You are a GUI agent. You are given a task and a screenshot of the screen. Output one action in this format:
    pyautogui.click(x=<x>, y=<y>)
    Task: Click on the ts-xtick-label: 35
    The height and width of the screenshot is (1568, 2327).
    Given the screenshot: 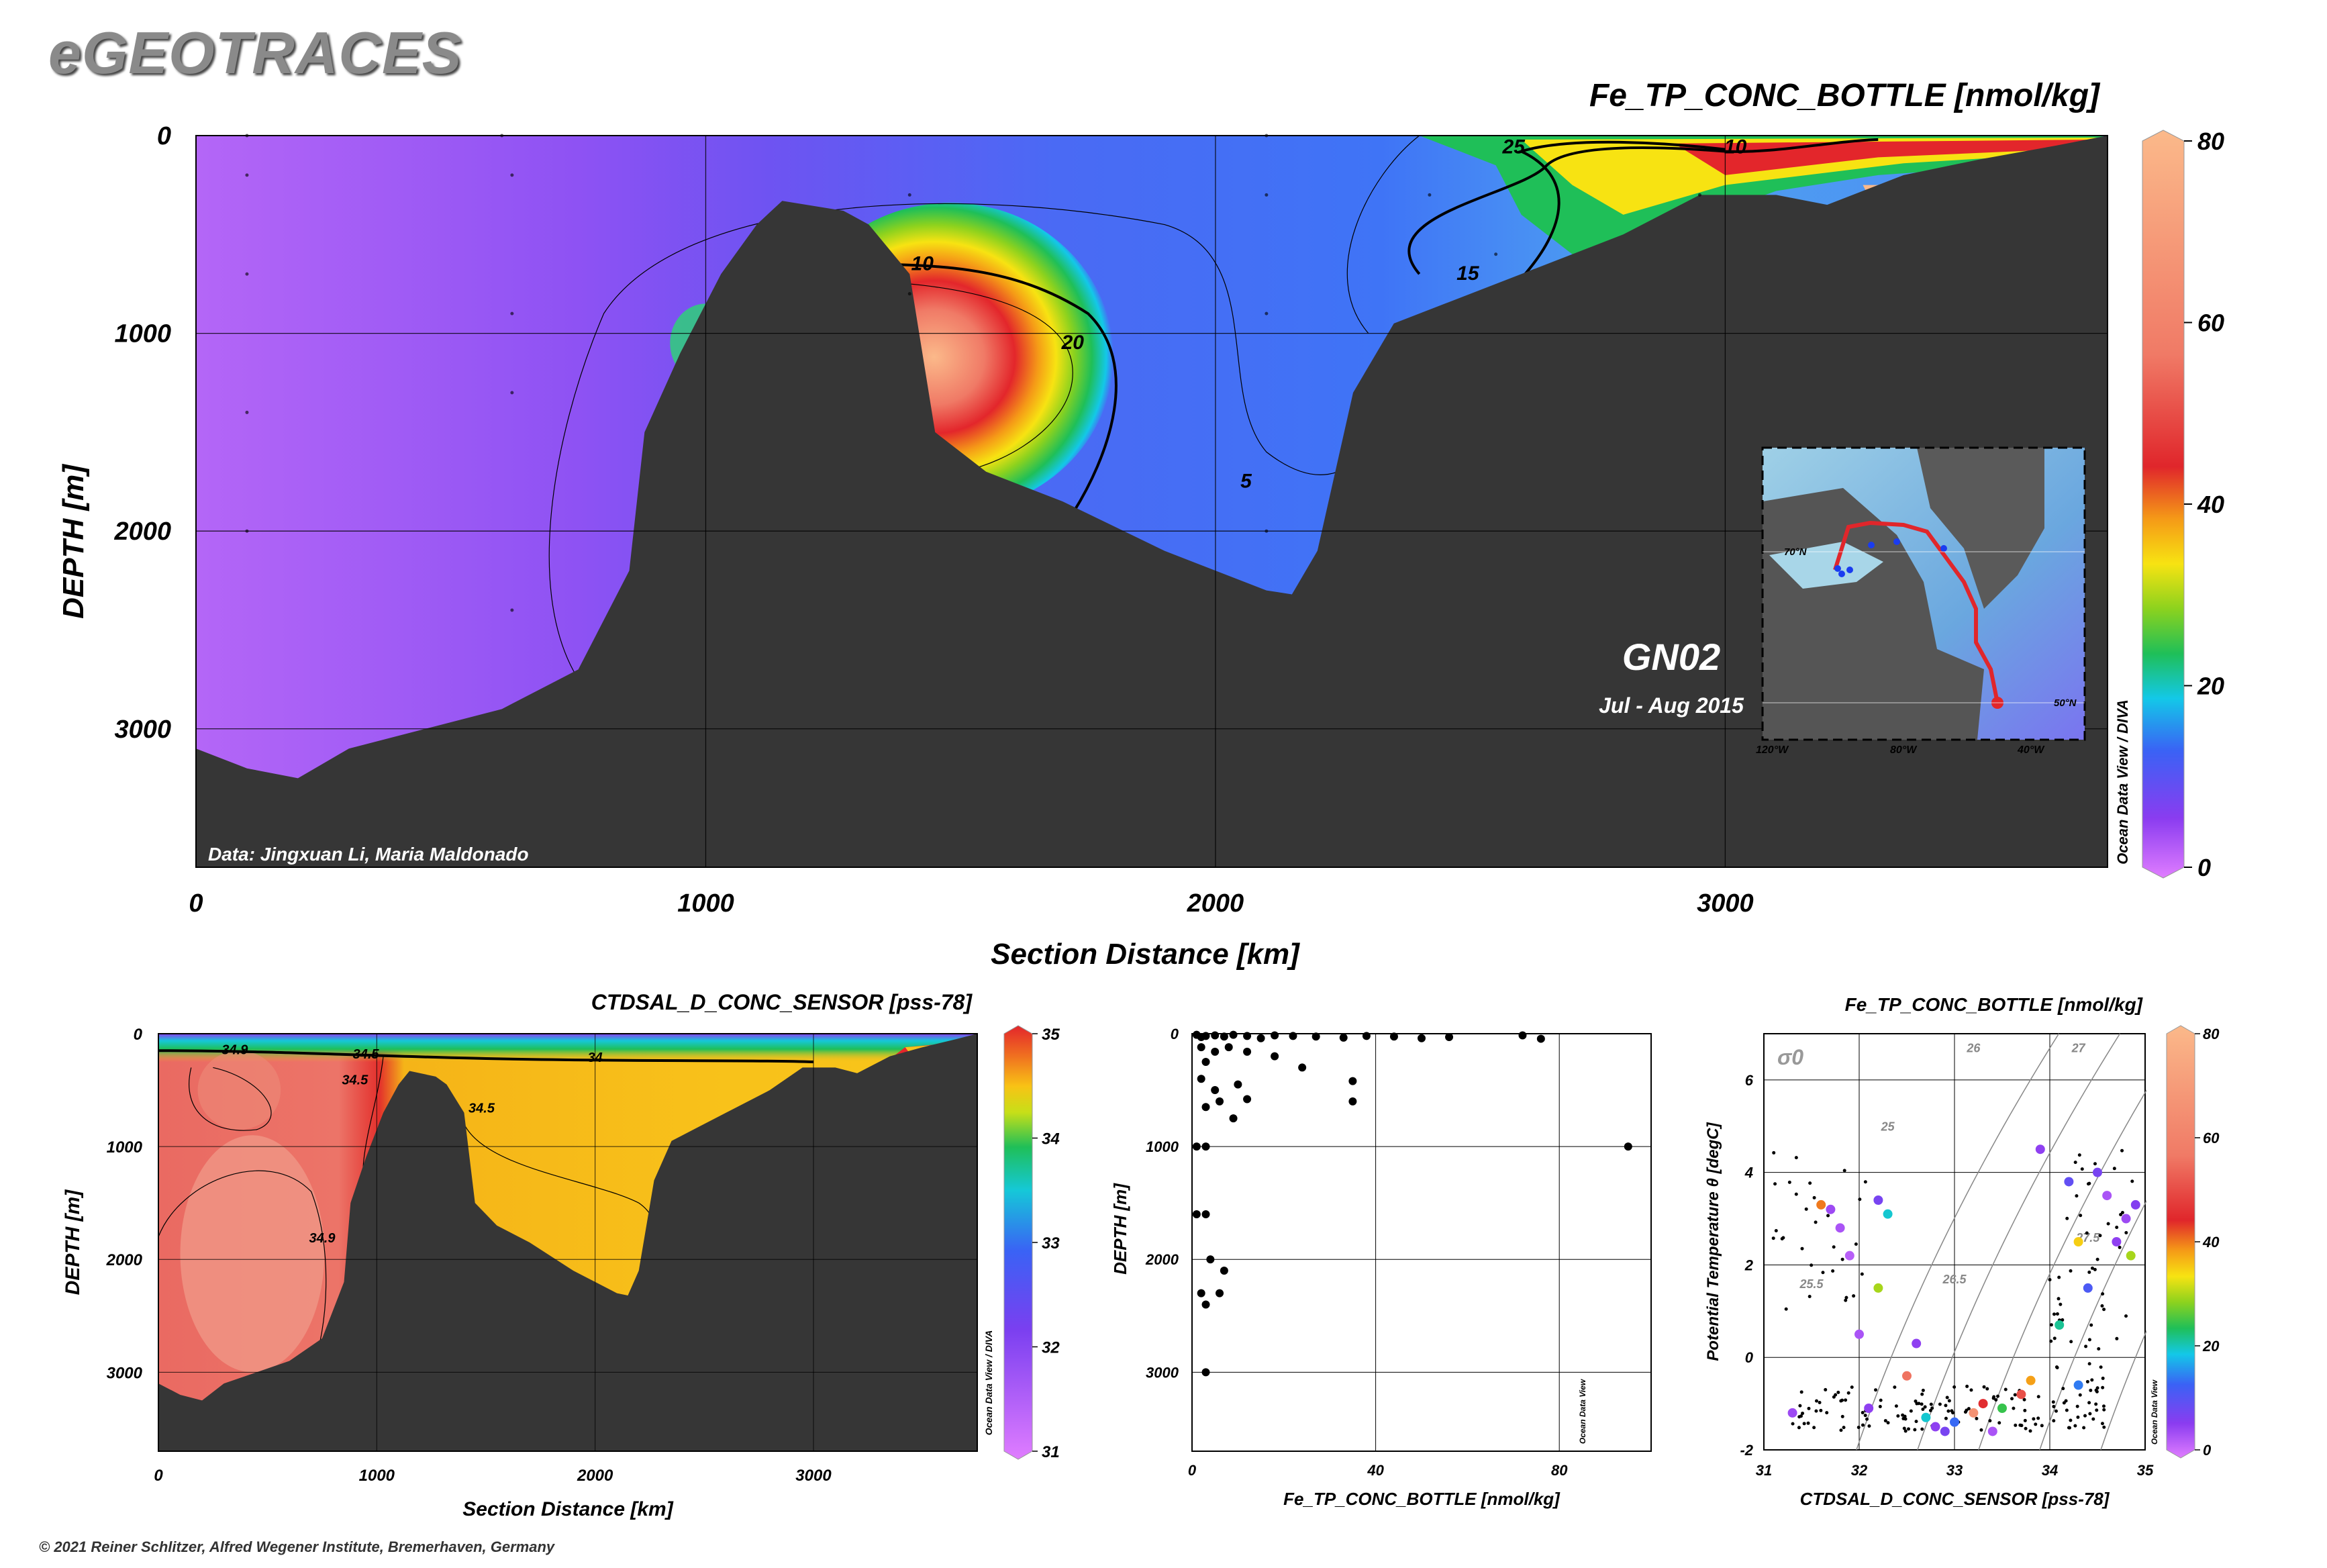 What is the action you would take?
    pyautogui.click(x=2145, y=1470)
    